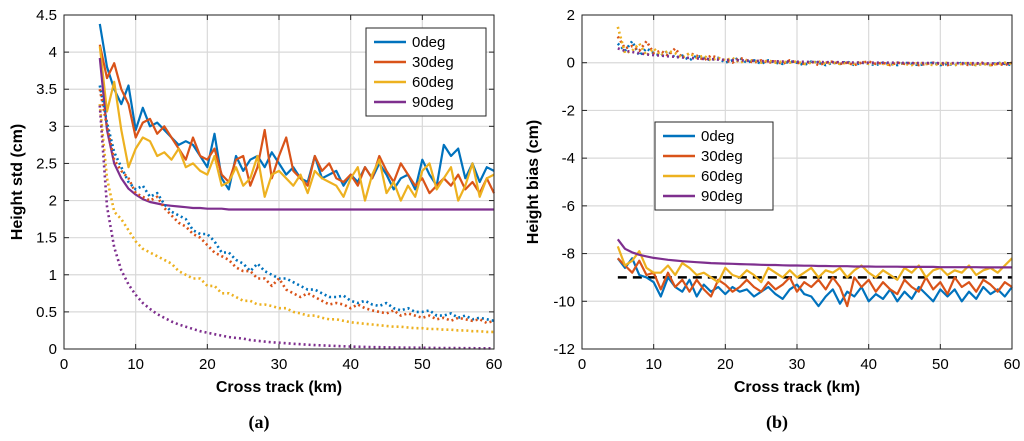 The width and height of the screenshot is (1024, 441). I want to click on panel-b-legend: 0deg 30deg 60deg 90deg, so click(714, 166).